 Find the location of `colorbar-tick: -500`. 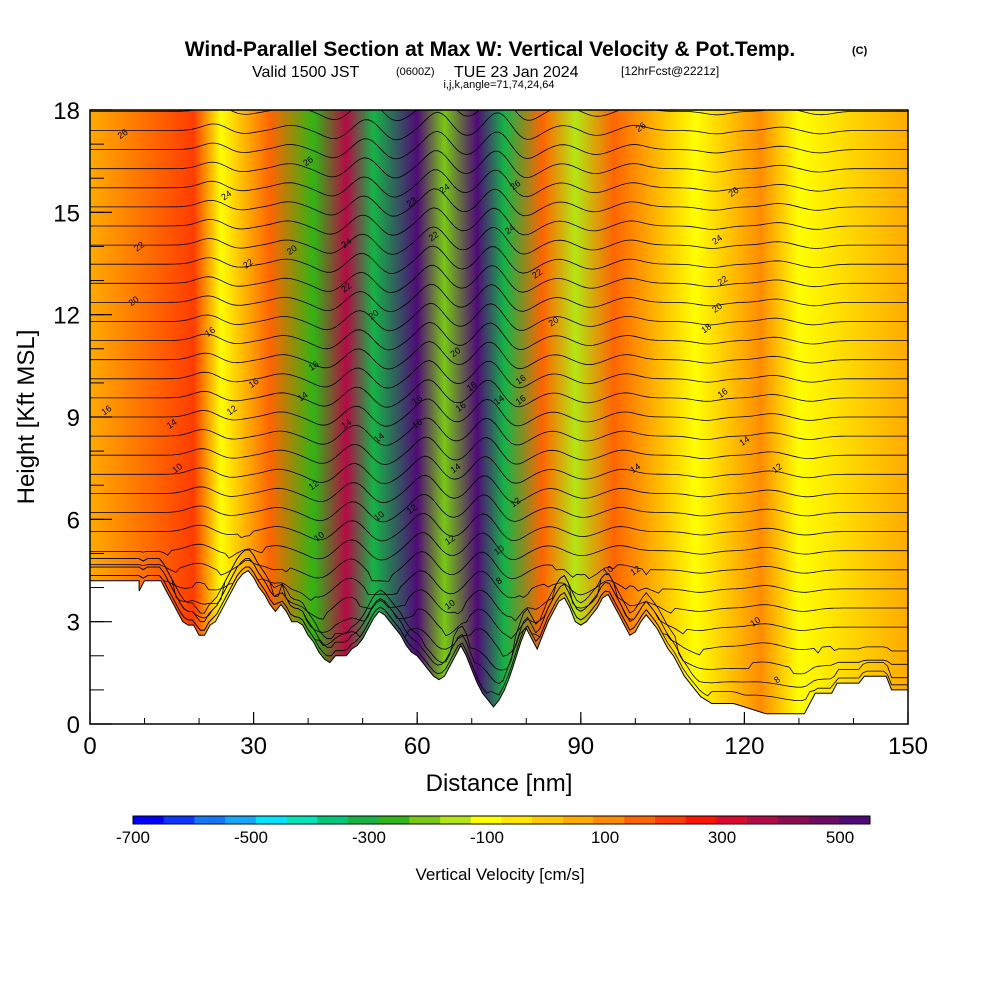

colorbar-tick: -500 is located at coordinates (251, 837).